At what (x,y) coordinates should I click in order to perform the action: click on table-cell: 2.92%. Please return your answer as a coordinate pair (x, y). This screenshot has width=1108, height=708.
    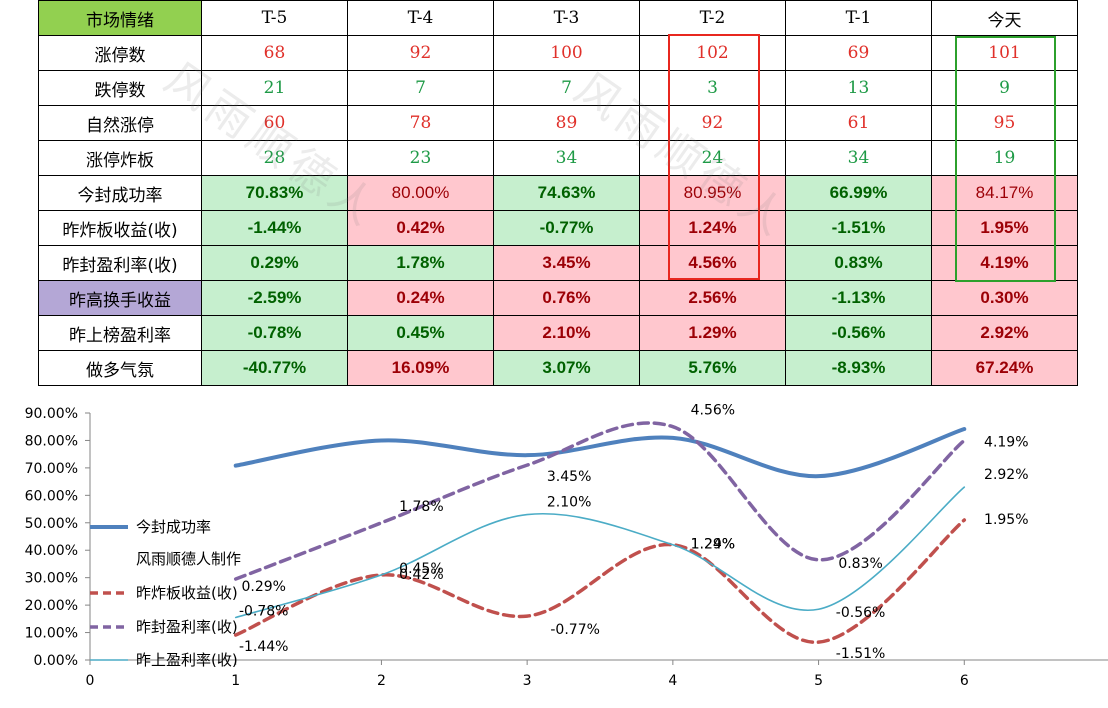
    Looking at the image, I should click on (1004, 333).